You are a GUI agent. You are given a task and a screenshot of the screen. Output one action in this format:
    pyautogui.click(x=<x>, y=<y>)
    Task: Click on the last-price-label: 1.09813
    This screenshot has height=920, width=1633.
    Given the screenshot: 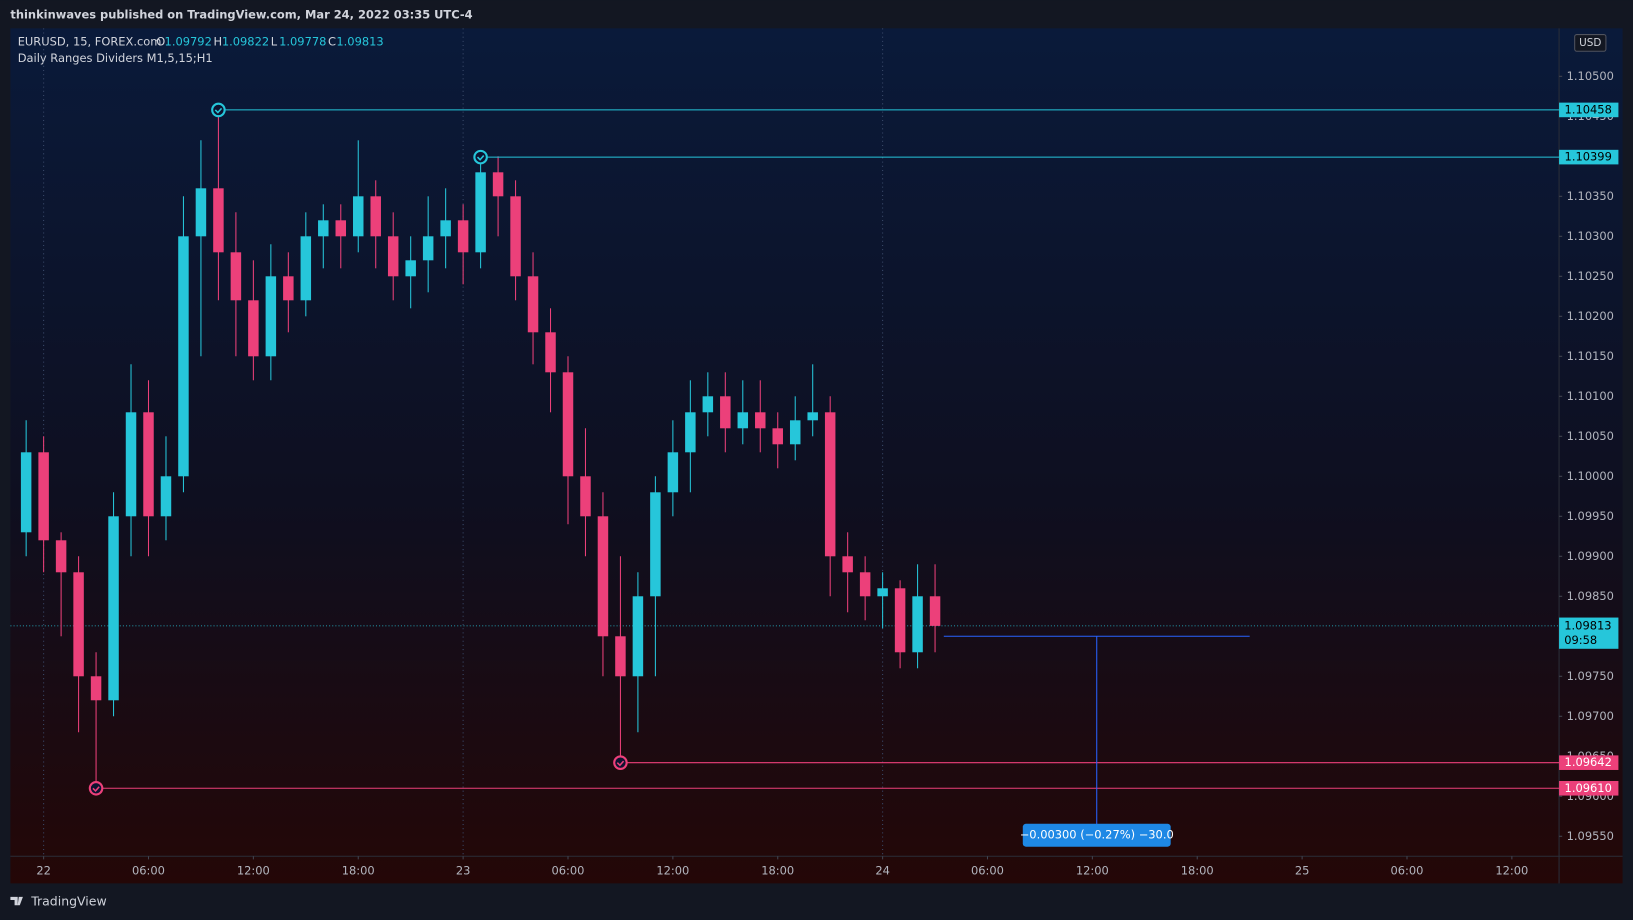 What is the action you would take?
    pyautogui.click(x=1587, y=625)
    